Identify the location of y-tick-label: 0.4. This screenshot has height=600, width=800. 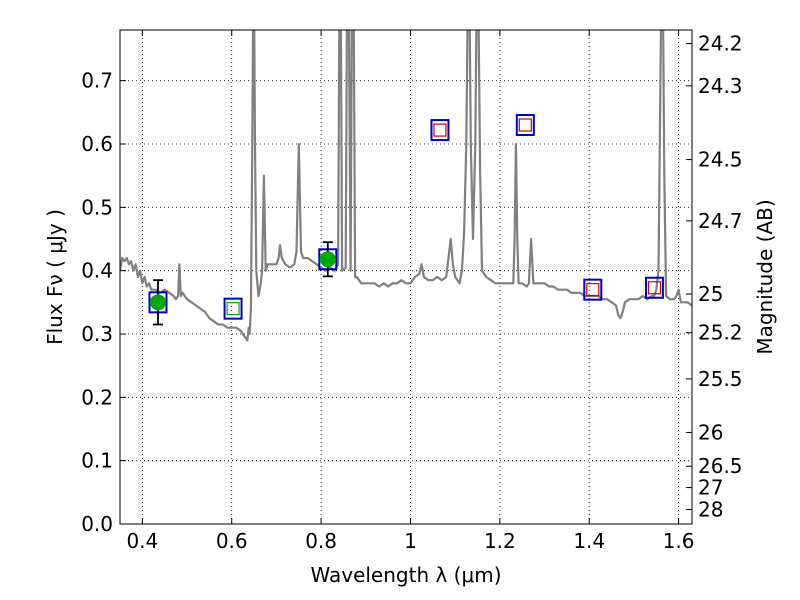
(97, 271).